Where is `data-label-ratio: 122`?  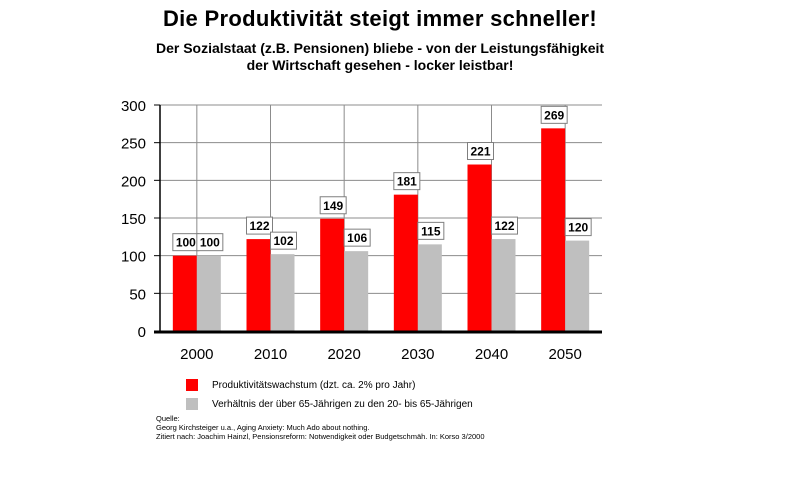 data-label-ratio: 122 is located at coordinates (504, 225).